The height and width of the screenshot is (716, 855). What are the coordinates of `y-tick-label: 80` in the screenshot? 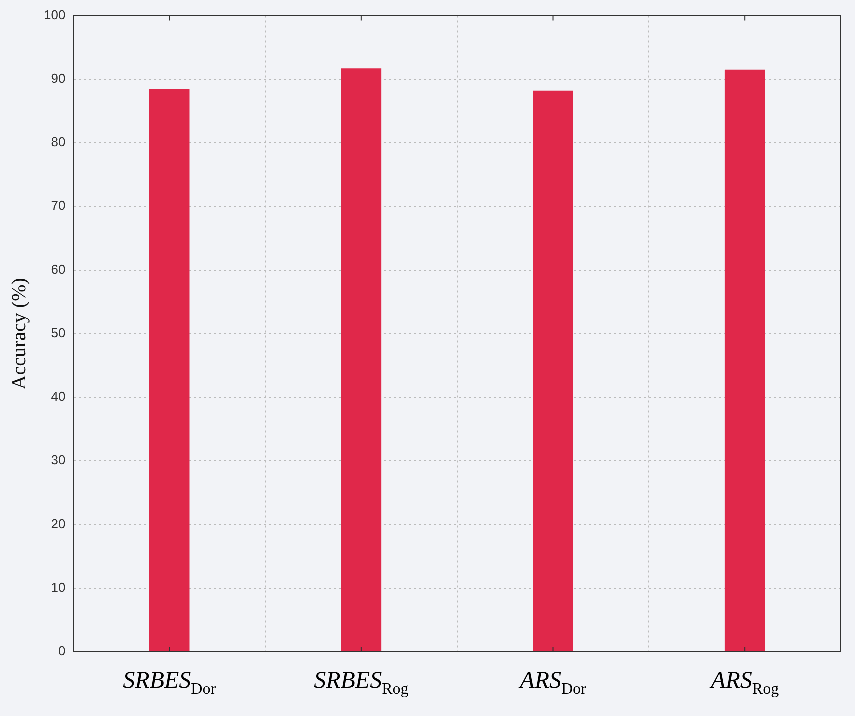 It's located at (58, 142).